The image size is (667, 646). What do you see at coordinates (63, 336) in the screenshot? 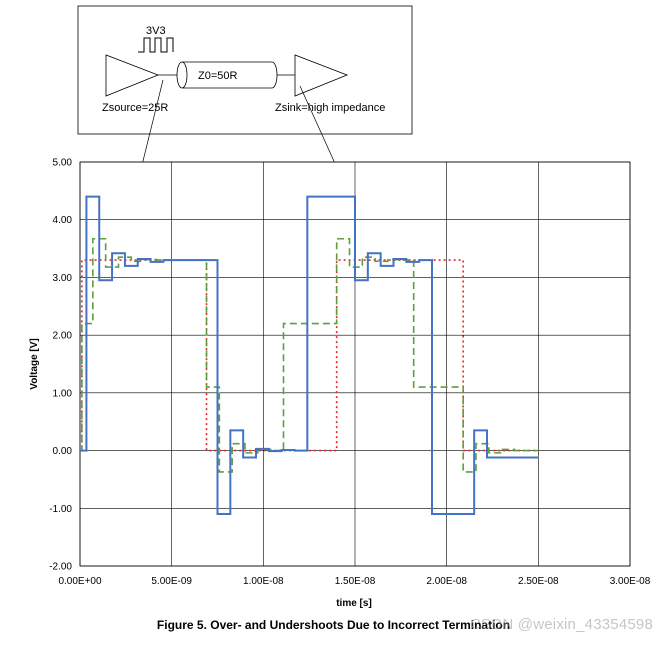
I see `y-tick-label: 2.00` at bounding box center [63, 336].